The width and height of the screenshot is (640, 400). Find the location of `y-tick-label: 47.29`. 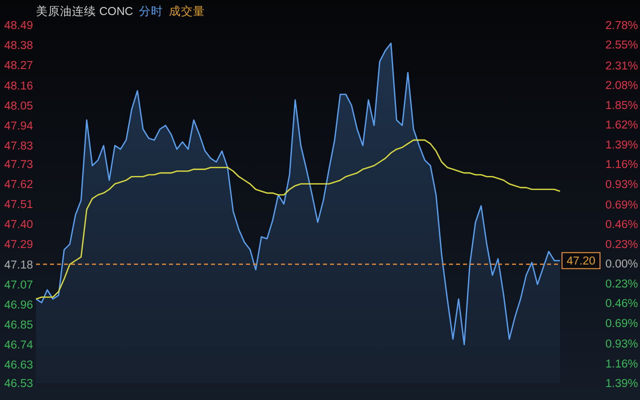

y-tick-label: 47.29 is located at coordinates (18, 245).